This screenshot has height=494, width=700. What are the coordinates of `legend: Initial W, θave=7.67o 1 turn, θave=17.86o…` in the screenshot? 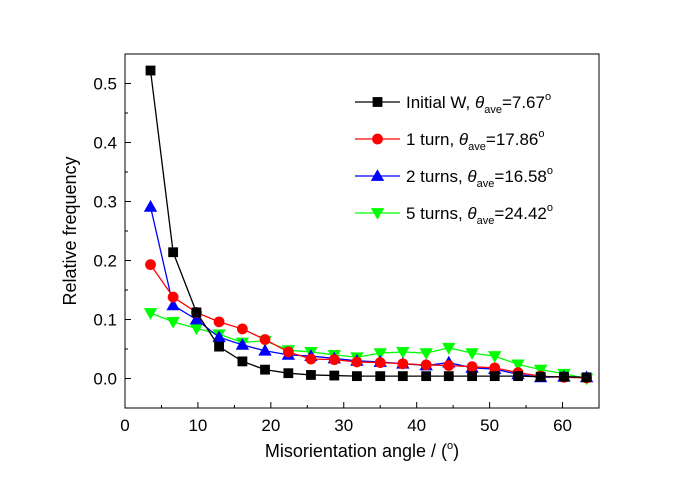 It's located at (454, 159).